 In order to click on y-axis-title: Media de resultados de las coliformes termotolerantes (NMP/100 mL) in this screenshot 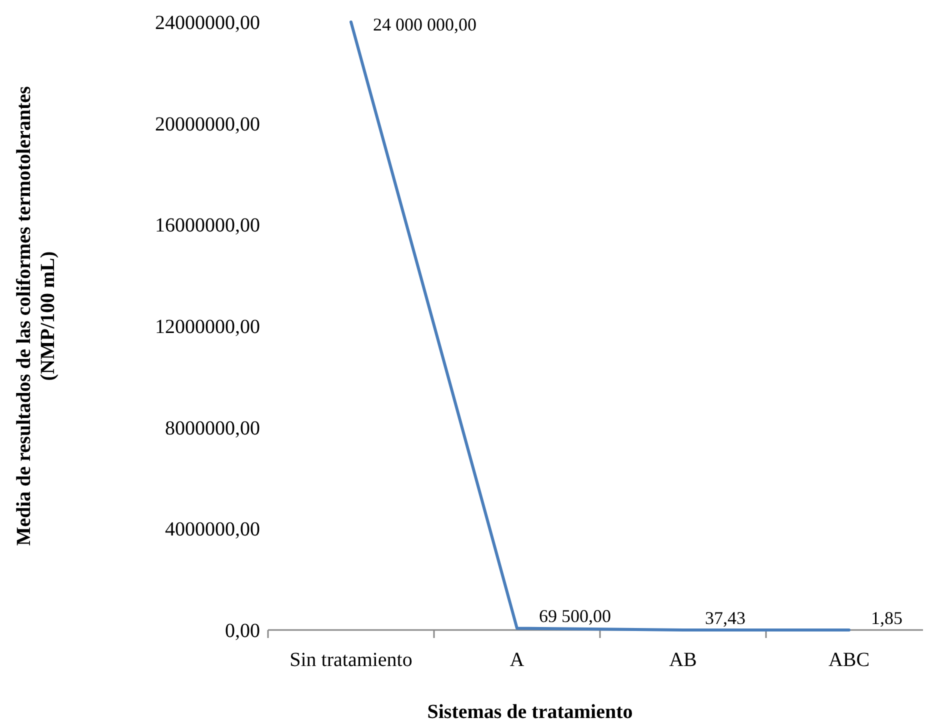, I will do `click(36, 316)`.